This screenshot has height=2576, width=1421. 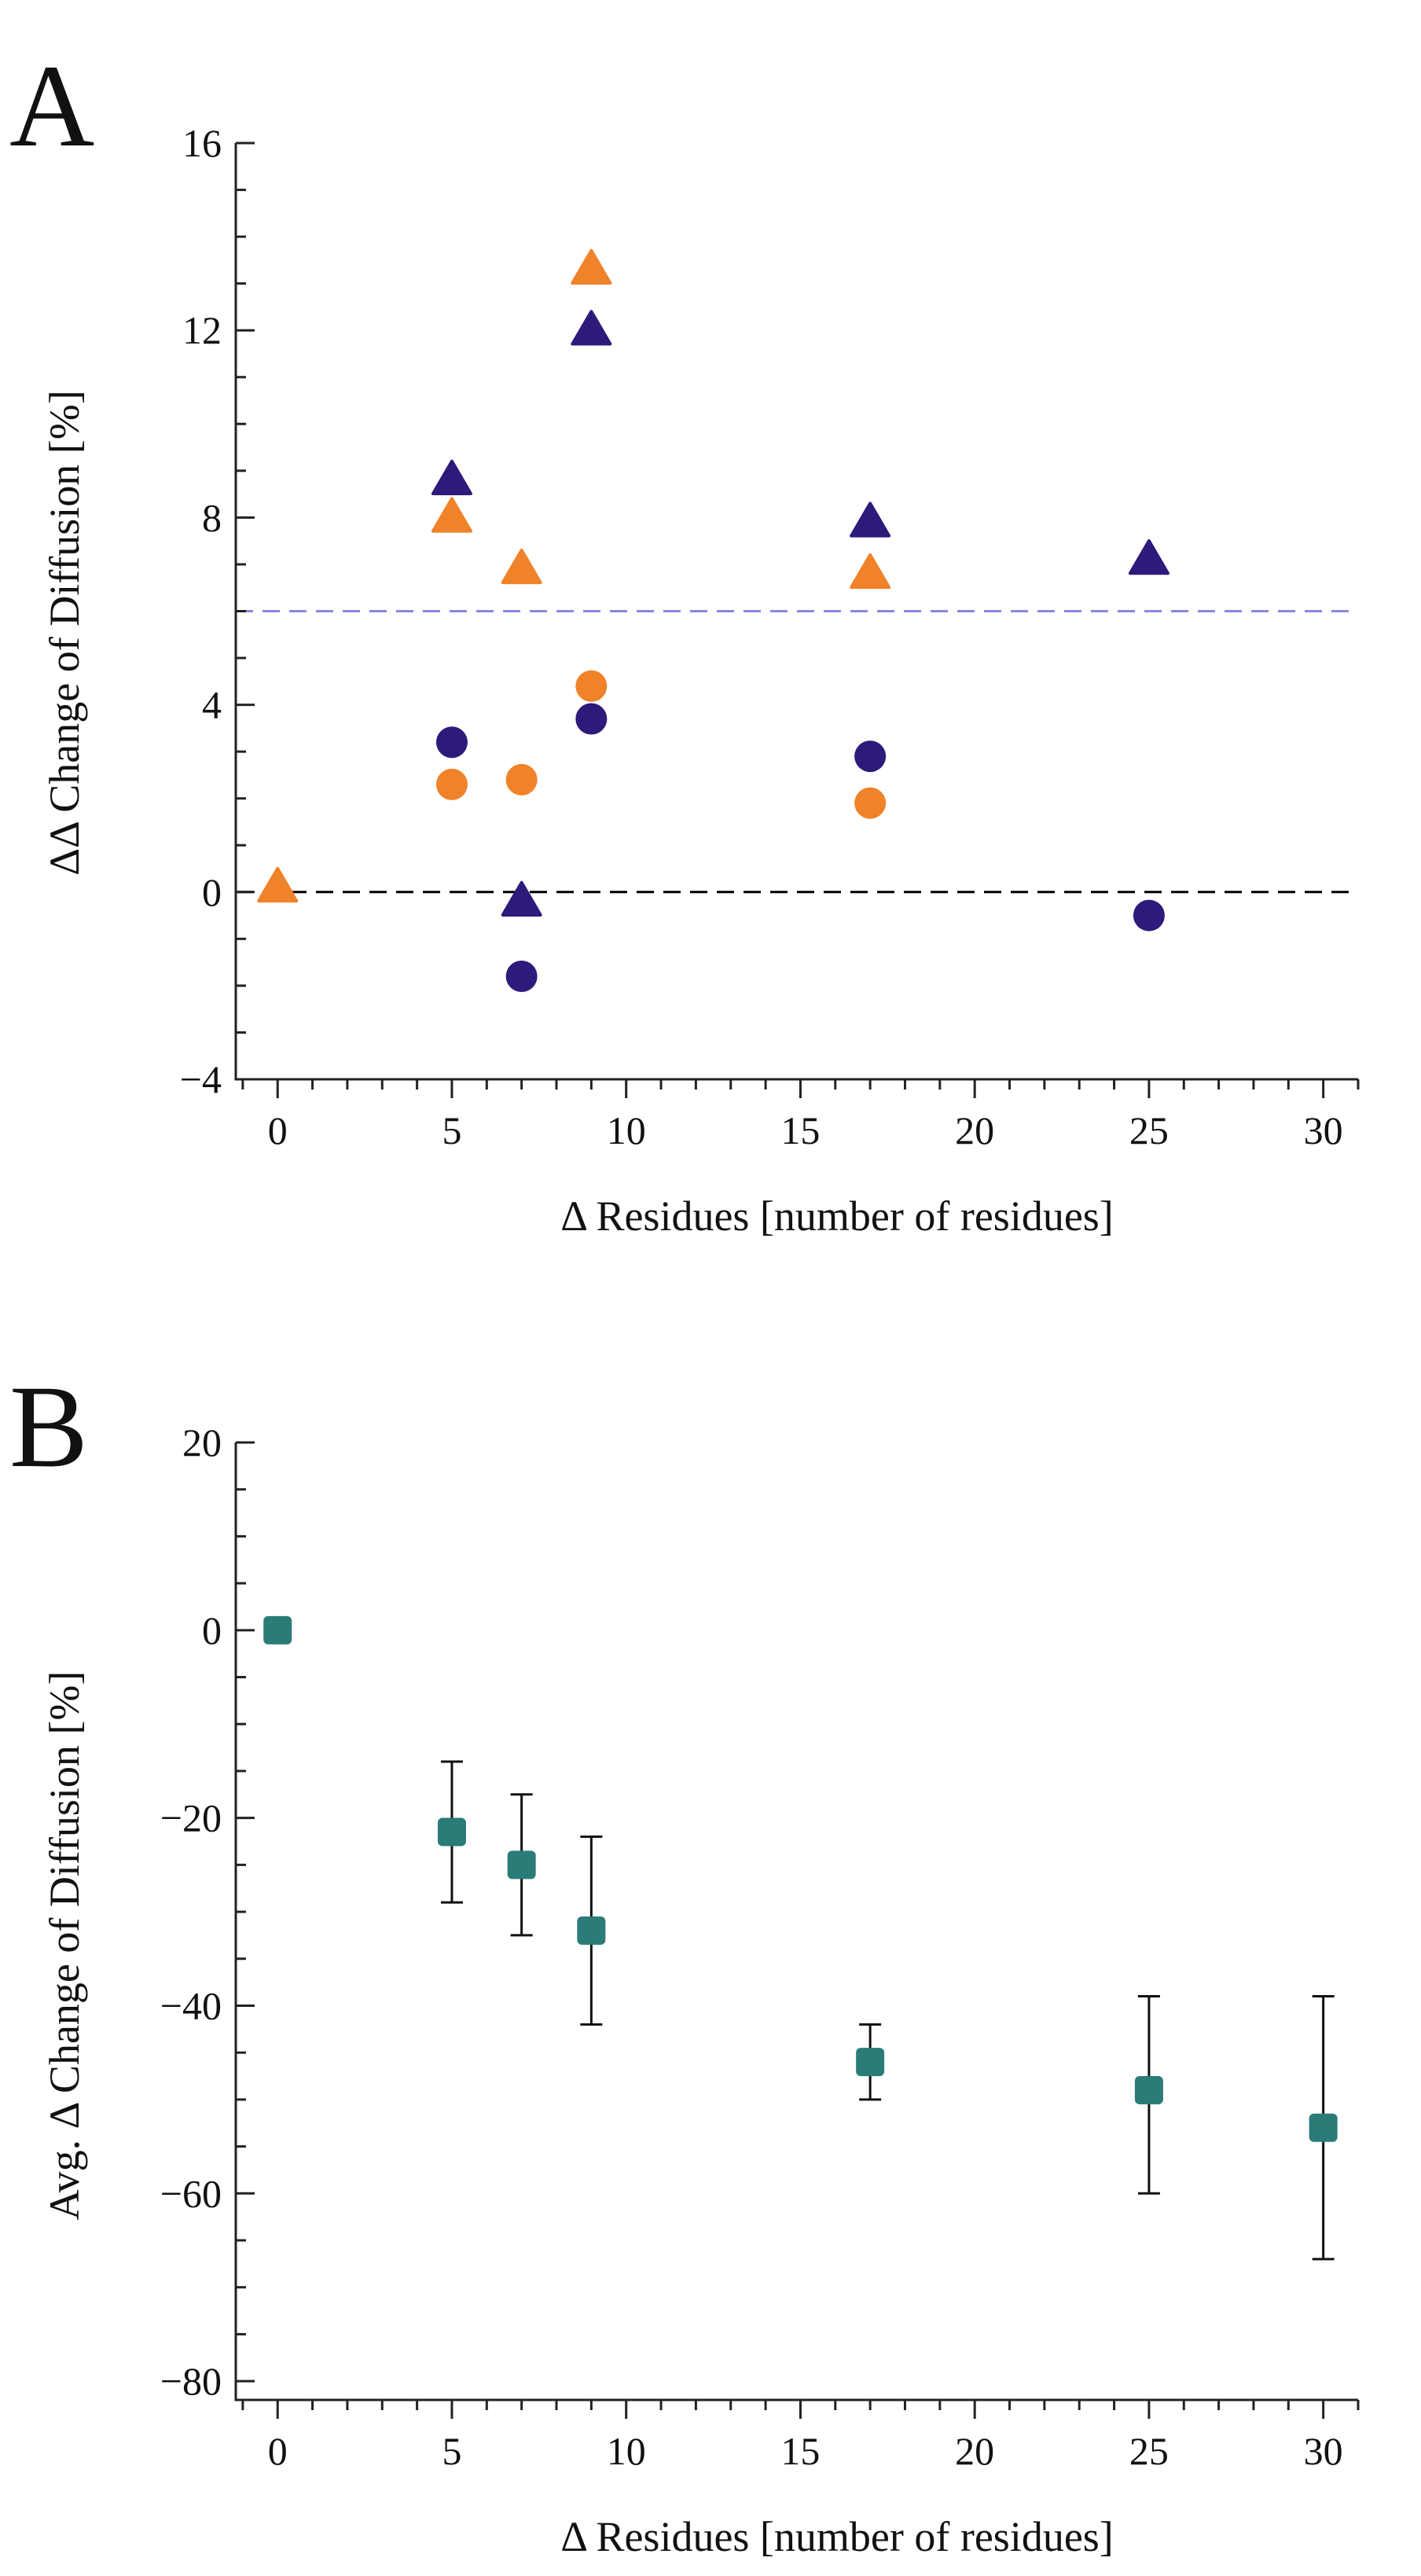 What do you see at coordinates (837, 1216) in the screenshot?
I see `panel-a-x-axis-title: Δ Residues [number of residues]` at bounding box center [837, 1216].